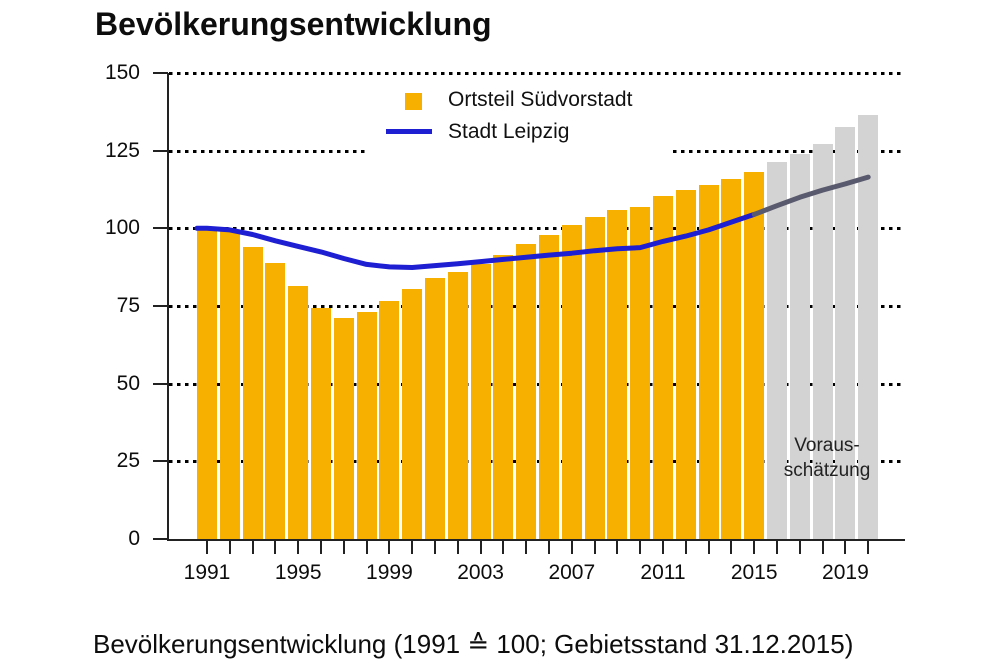  Describe the element at coordinates (526, 391) in the screenshot. I see `bar-2005` at that location.